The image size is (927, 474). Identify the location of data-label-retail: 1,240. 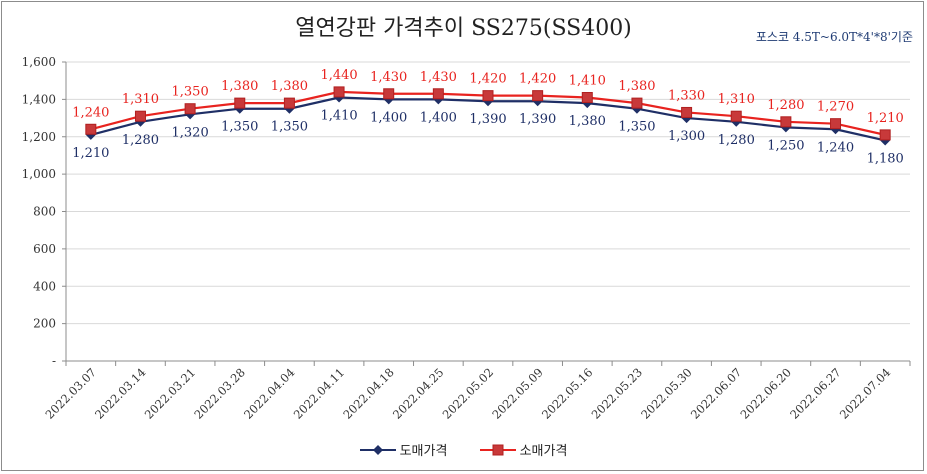
(90, 112).